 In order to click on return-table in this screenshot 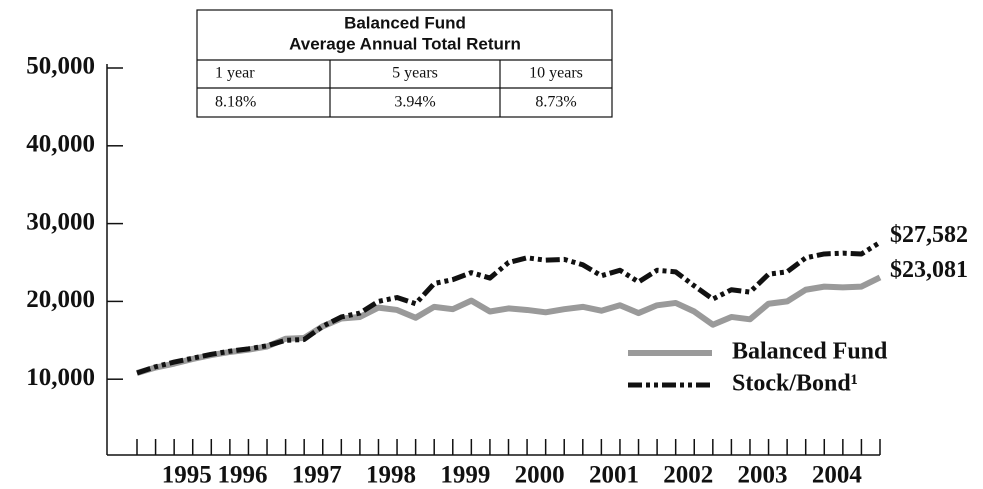, I will do `click(404, 63)`.